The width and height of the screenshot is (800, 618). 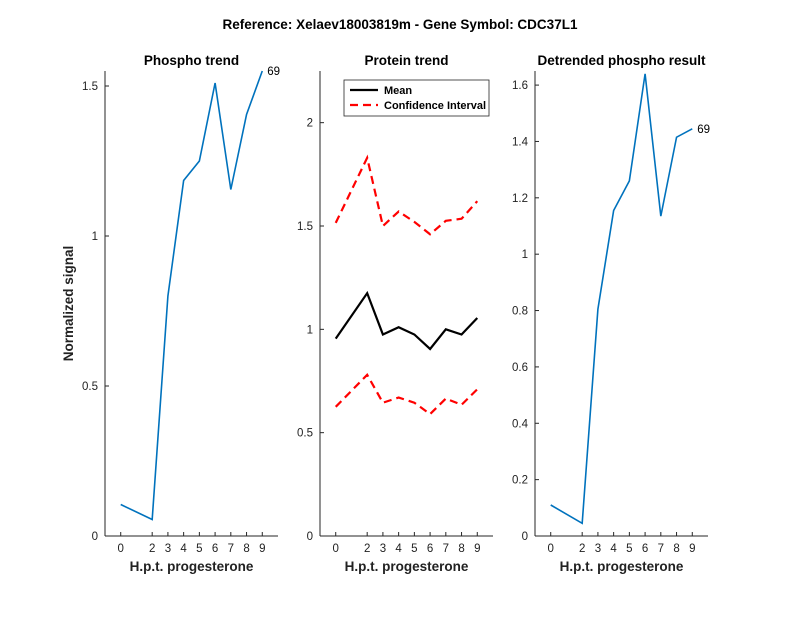 I want to click on y-tick-label: 1.2, so click(x=520, y=199).